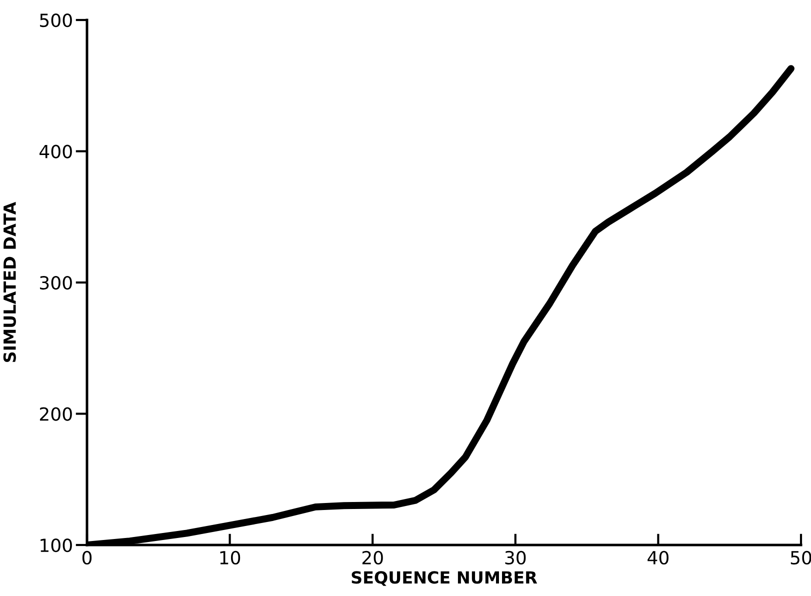  I want to click on y-axis-title: SIMULATED DATA, so click(9, 282).